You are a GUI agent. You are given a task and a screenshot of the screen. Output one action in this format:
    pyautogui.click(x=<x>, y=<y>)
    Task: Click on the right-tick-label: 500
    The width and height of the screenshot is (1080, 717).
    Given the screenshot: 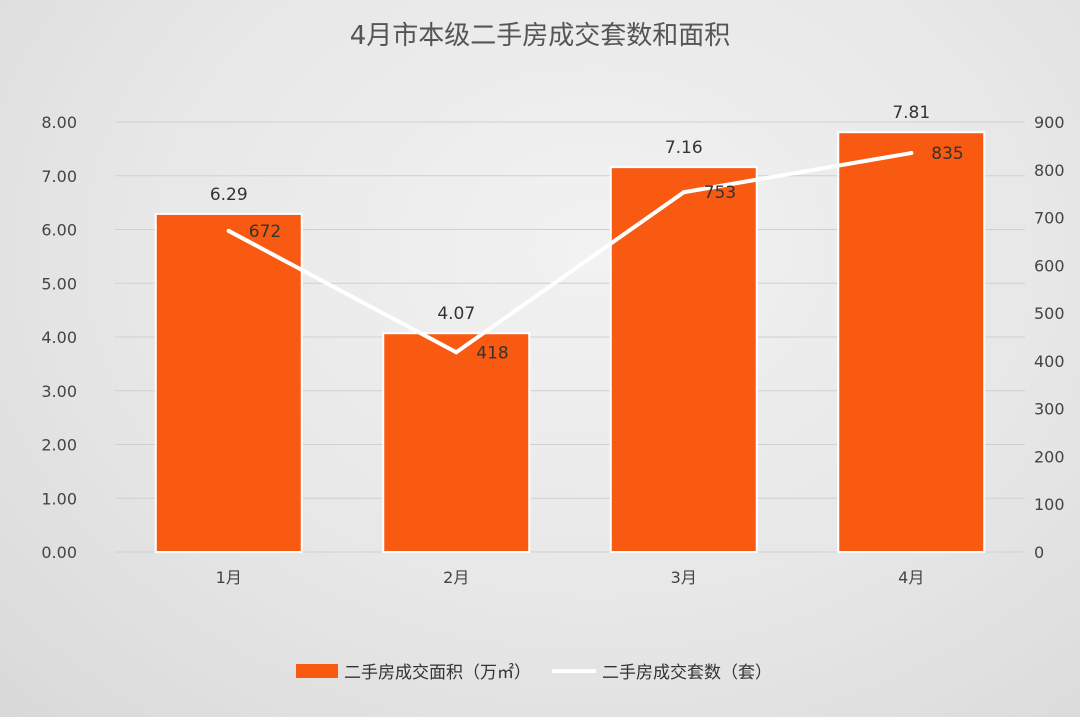 What is the action you would take?
    pyautogui.click(x=1049, y=313)
    